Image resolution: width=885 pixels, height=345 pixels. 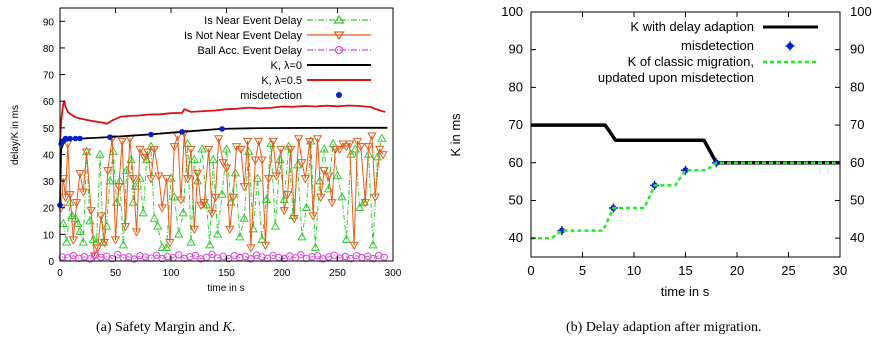 What do you see at coordinates (316, 81) in the screenshot?
I see `legend-a-entry-k05: K, λ=0.5` at bounding box center [316, 81].